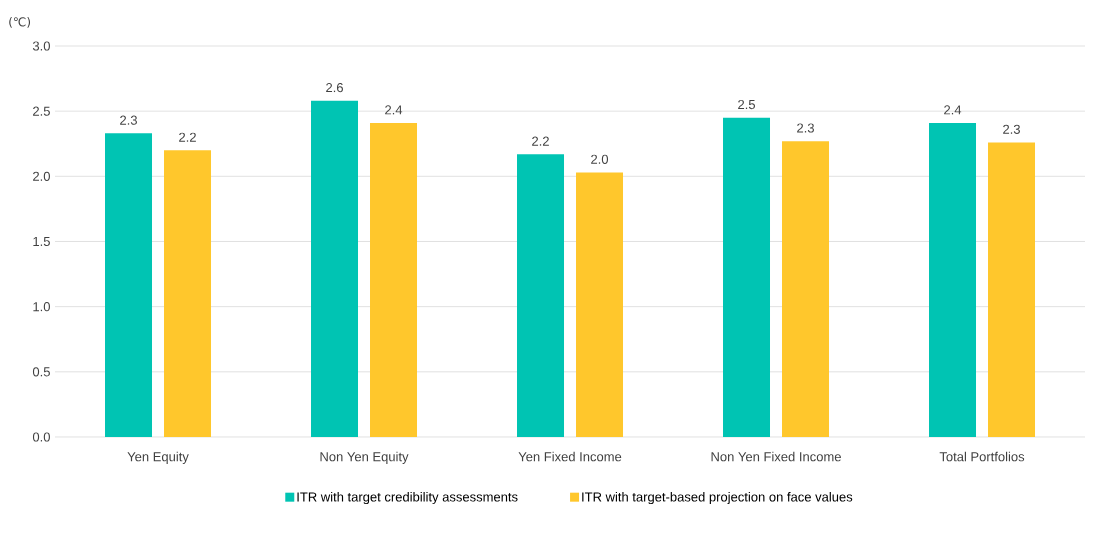 The height and width of the screenshot is (533, 1093). I want to click on x-tick-label: Yen Fixed Income, so click(570, 456).